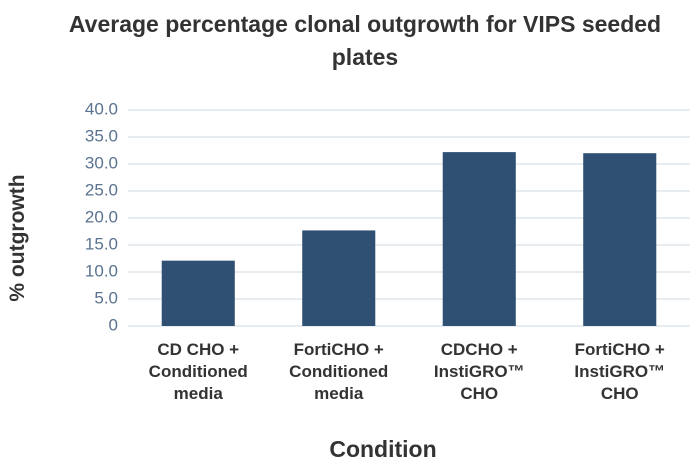 The width and height of the screenshot is (692, 462). Describe the element at coordinates (620, 371) in the screenshot. I see `x-tick-label: FortiCHO + InstiGRO™ CHO` at that location.